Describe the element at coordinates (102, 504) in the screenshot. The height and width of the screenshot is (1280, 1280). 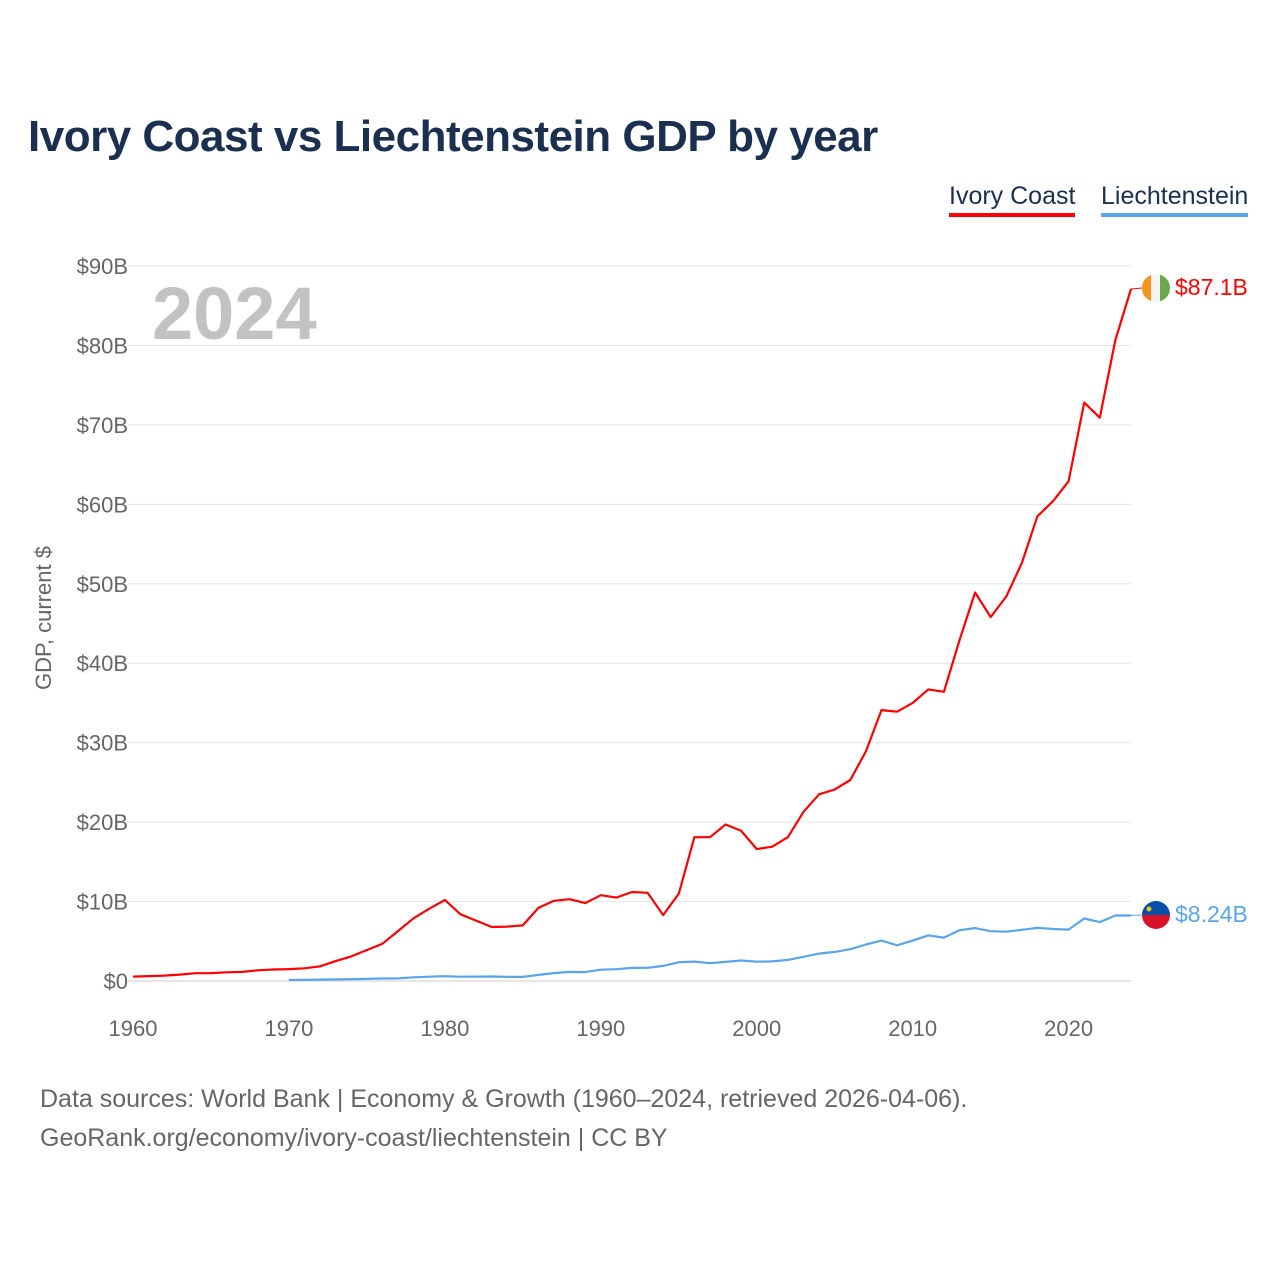
I see `y-tick-label: $60B` at that location.